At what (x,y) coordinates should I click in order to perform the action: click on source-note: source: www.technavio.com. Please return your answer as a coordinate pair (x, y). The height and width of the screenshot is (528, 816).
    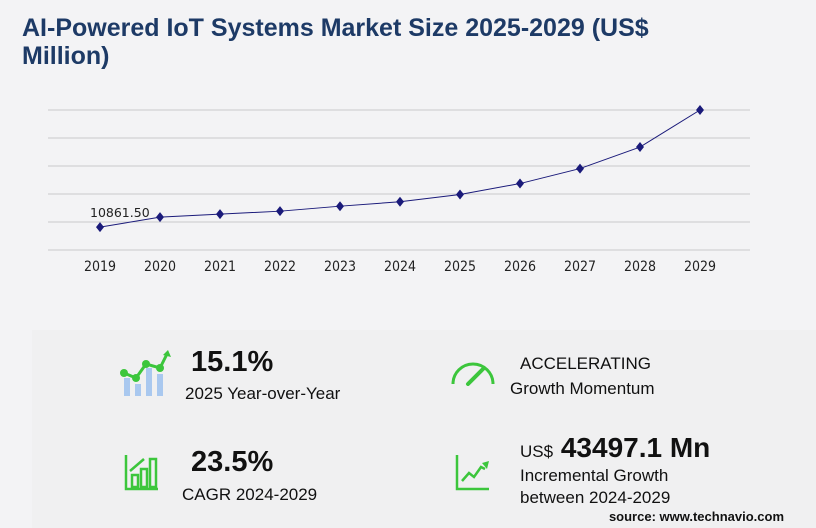
    Looking at the image, I should click on (696, 516).